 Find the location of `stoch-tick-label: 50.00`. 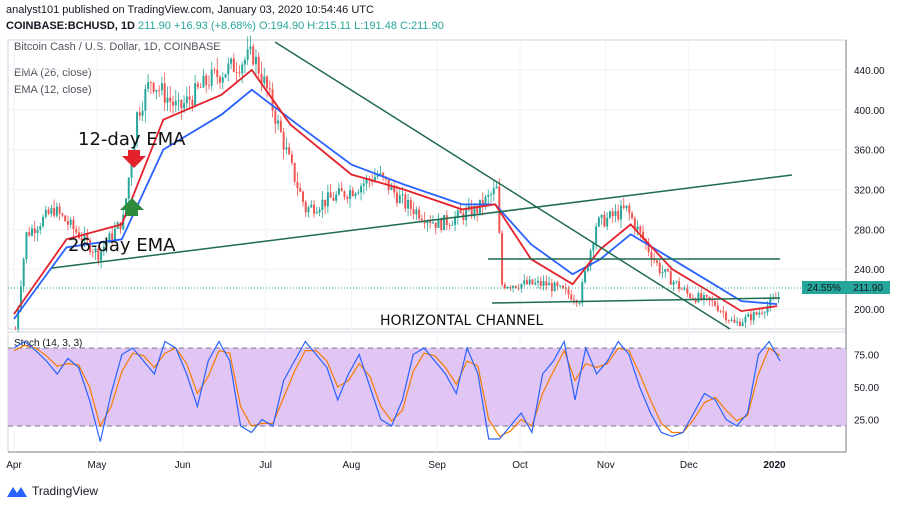

stoch-tick-label: 50.00 is located at coordinates (866, 388).